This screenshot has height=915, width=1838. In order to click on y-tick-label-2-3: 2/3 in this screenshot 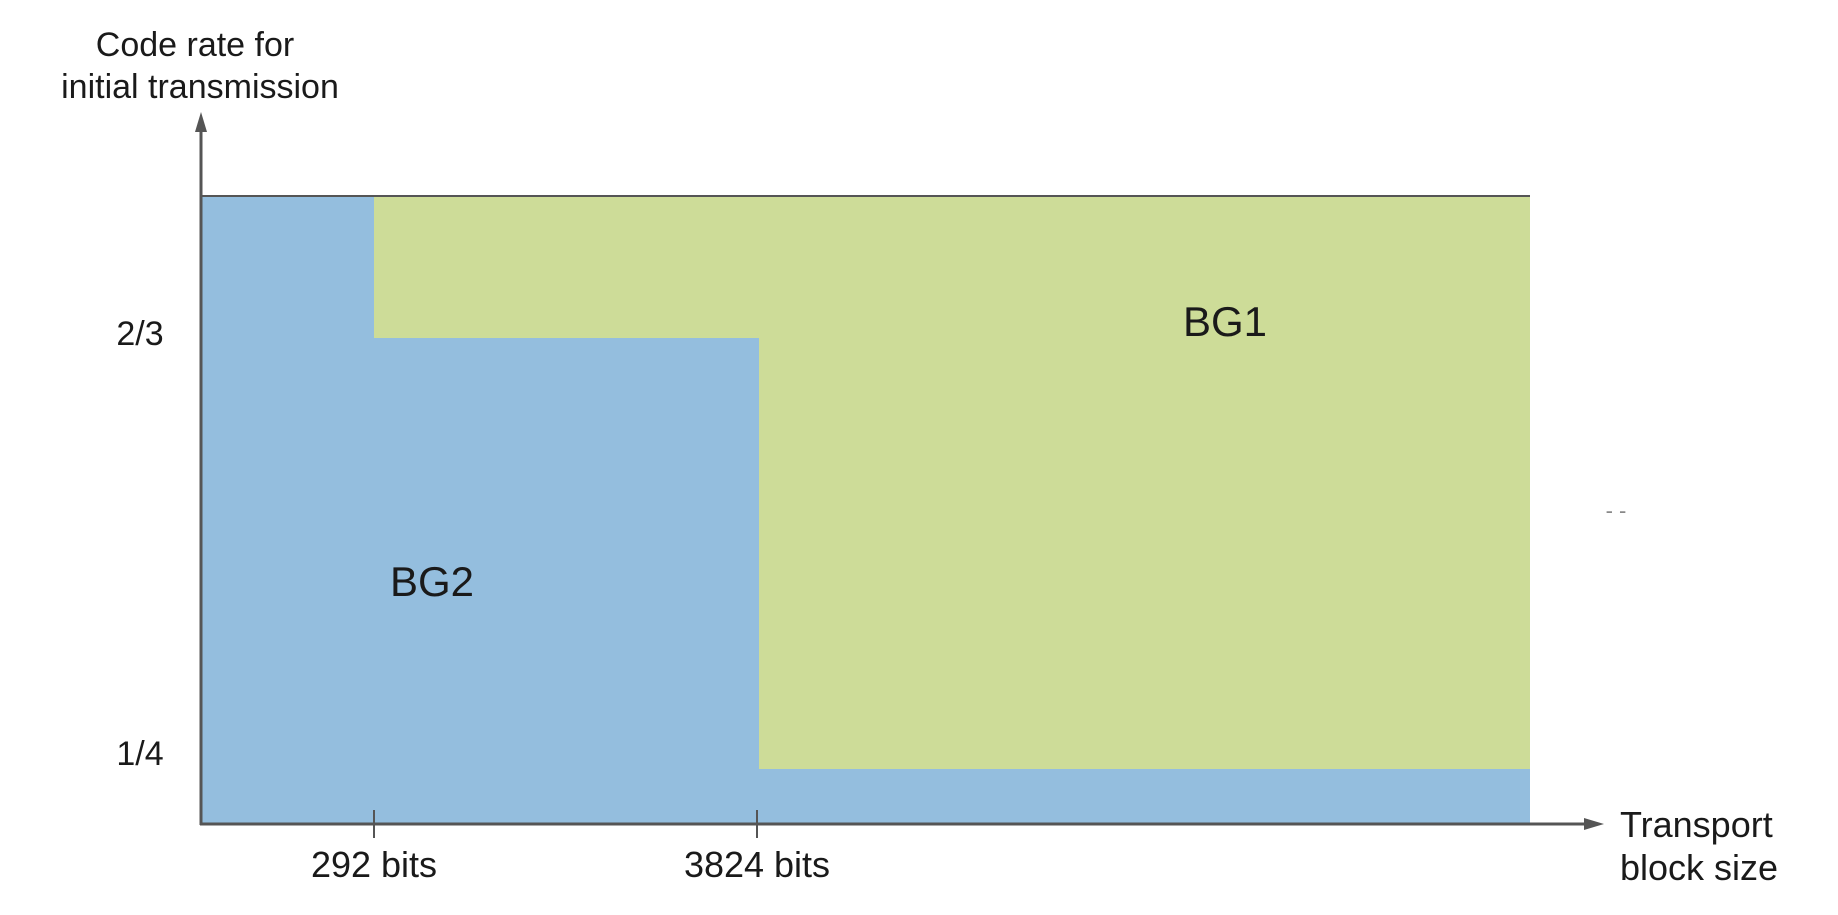, I will do `click(139, 334)`.